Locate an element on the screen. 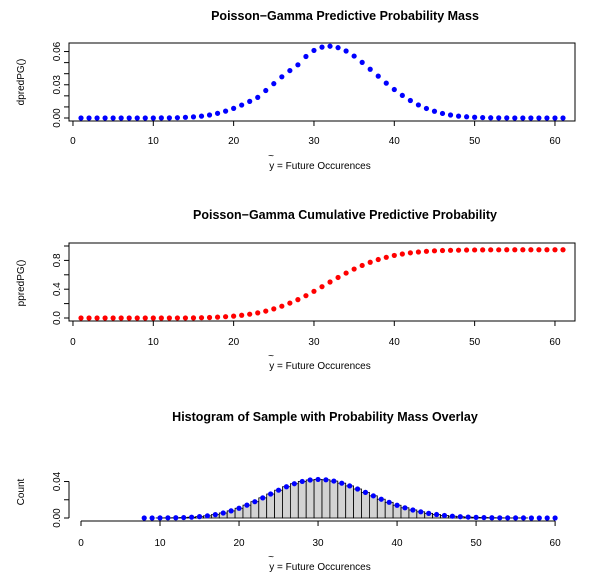 The width and height of the screenshot is (612, 587). x-tick-label: 40 is located at coordinates (398, 543).